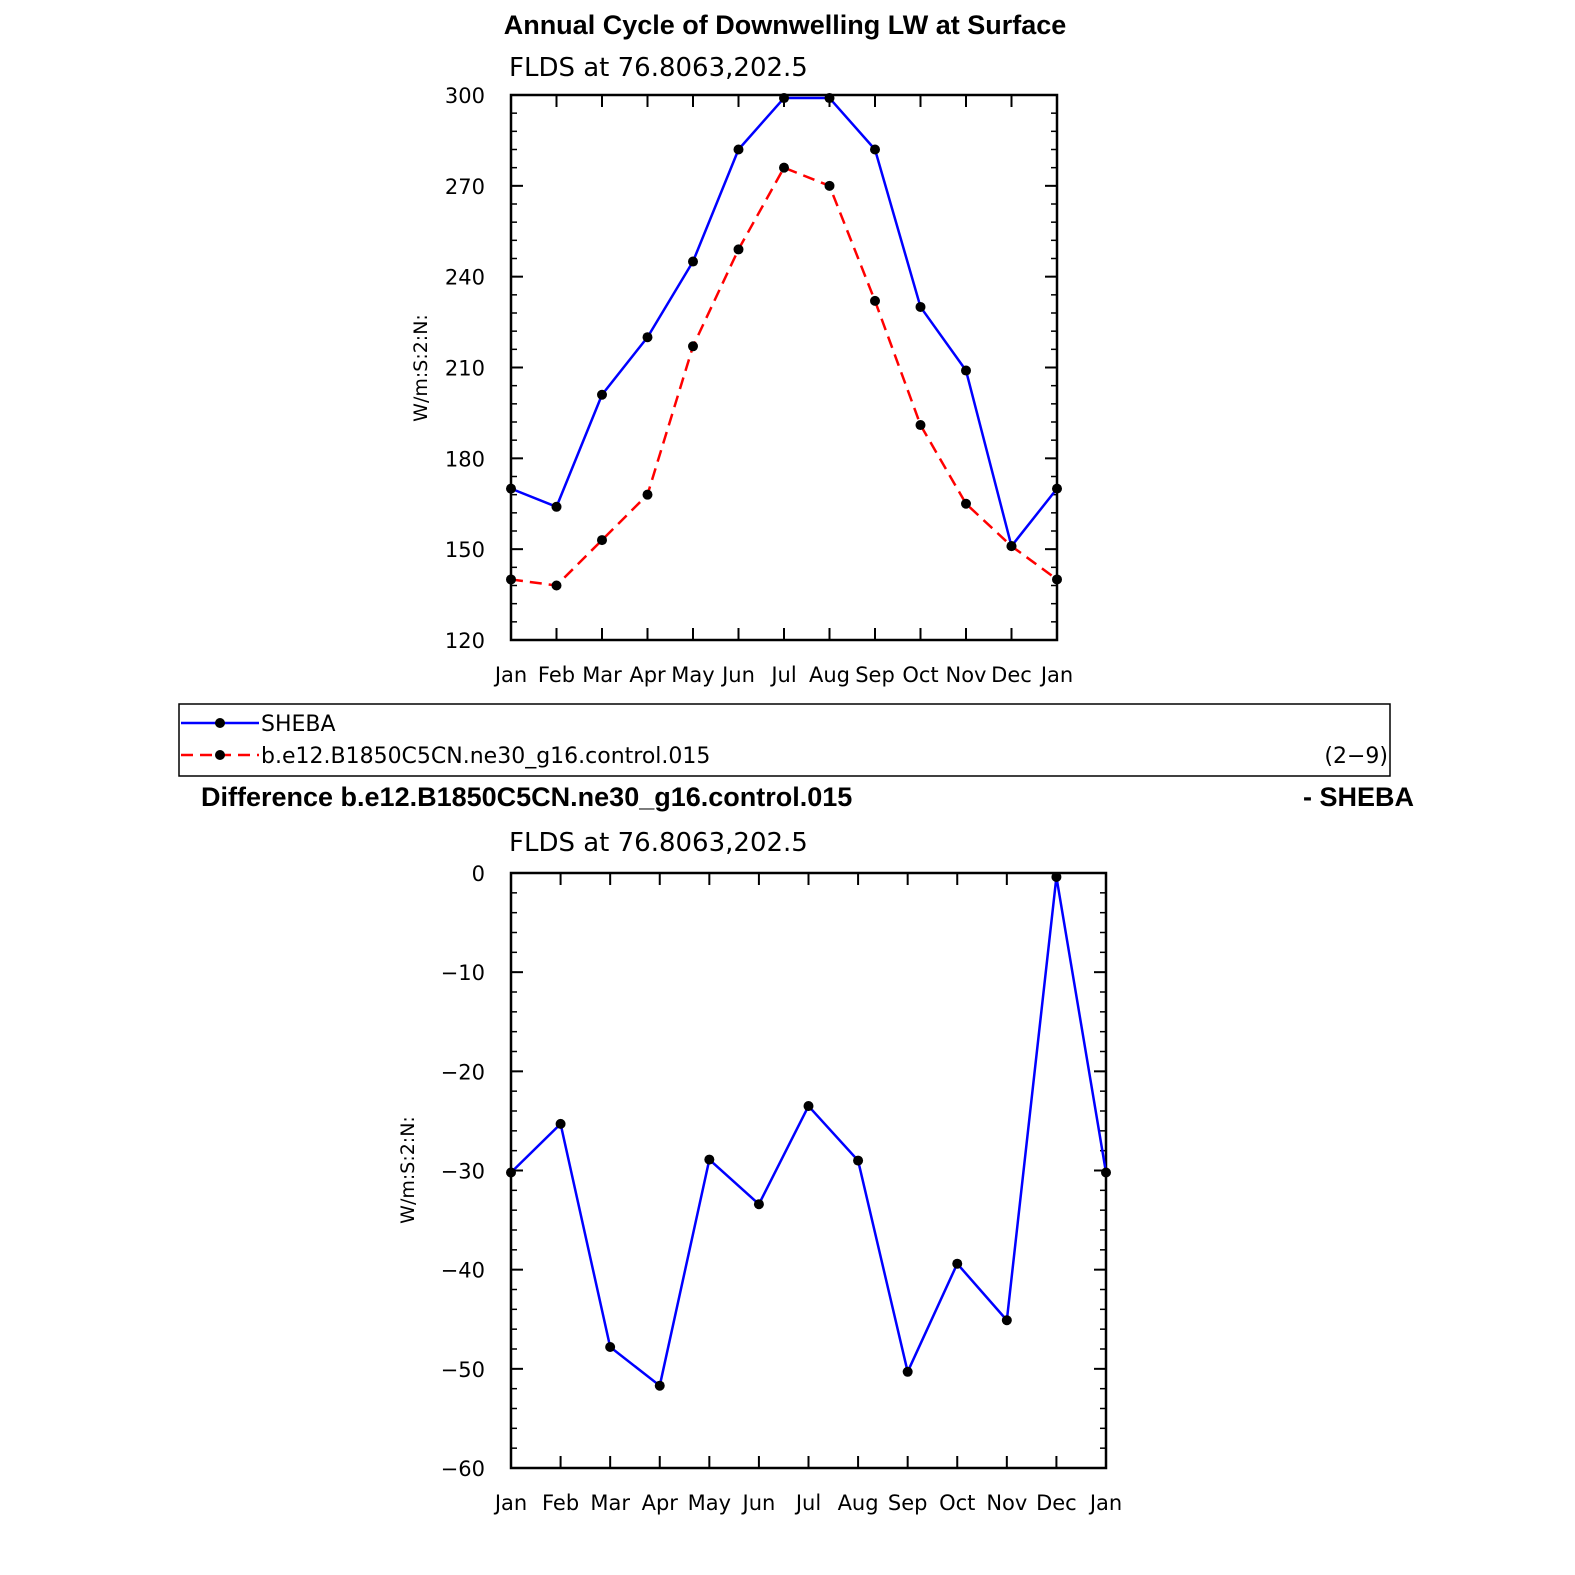 The image size is (1575, 1575). Describe the element at coordinates (485, 756) in the screenshot. I see `legend-label-model: b.e12.B1850C5CN.ne30_g16.control.015` at that location.